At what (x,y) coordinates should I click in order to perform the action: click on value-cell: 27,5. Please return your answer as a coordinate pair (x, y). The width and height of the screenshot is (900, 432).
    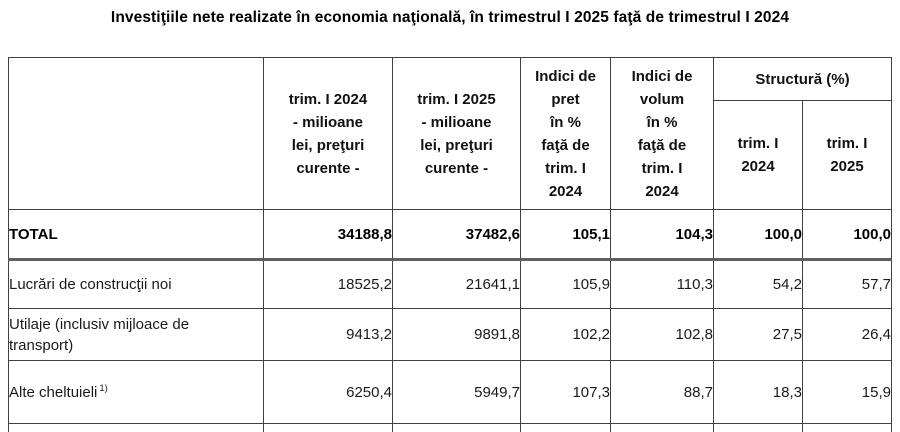
    Looking at the image, I should click on (758, 334).